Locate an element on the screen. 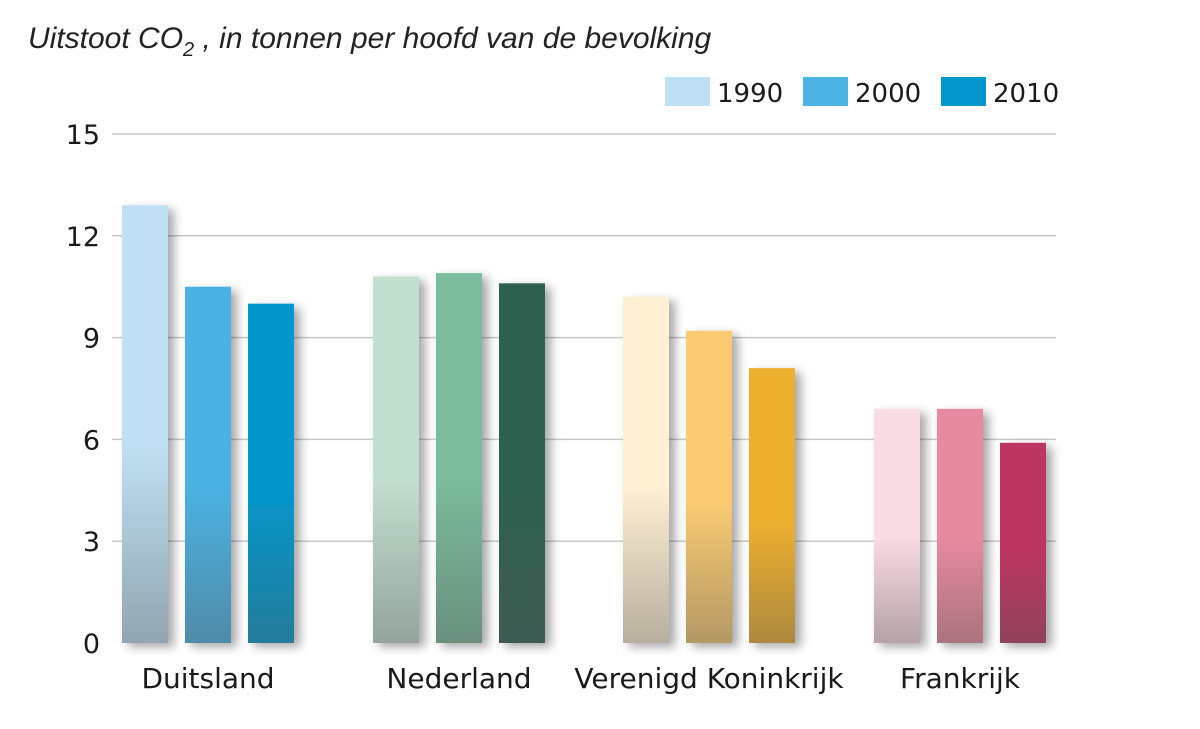 Image resolution: width=1200 pixels, height=729 pixels. legend: 1990 2000 2010 is located at coordinates (862, 93).